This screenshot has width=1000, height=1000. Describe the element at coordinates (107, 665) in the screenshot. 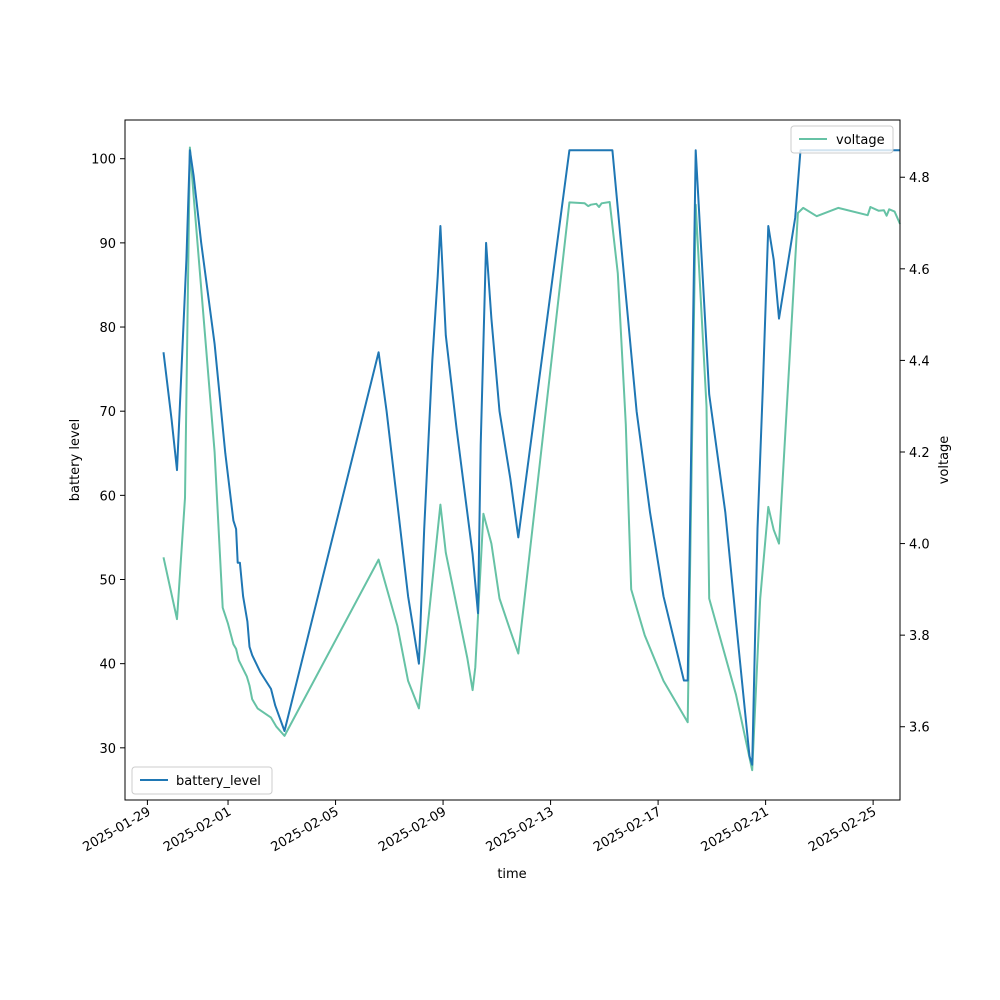

I see `y-left-tick-label: 40` at that location.